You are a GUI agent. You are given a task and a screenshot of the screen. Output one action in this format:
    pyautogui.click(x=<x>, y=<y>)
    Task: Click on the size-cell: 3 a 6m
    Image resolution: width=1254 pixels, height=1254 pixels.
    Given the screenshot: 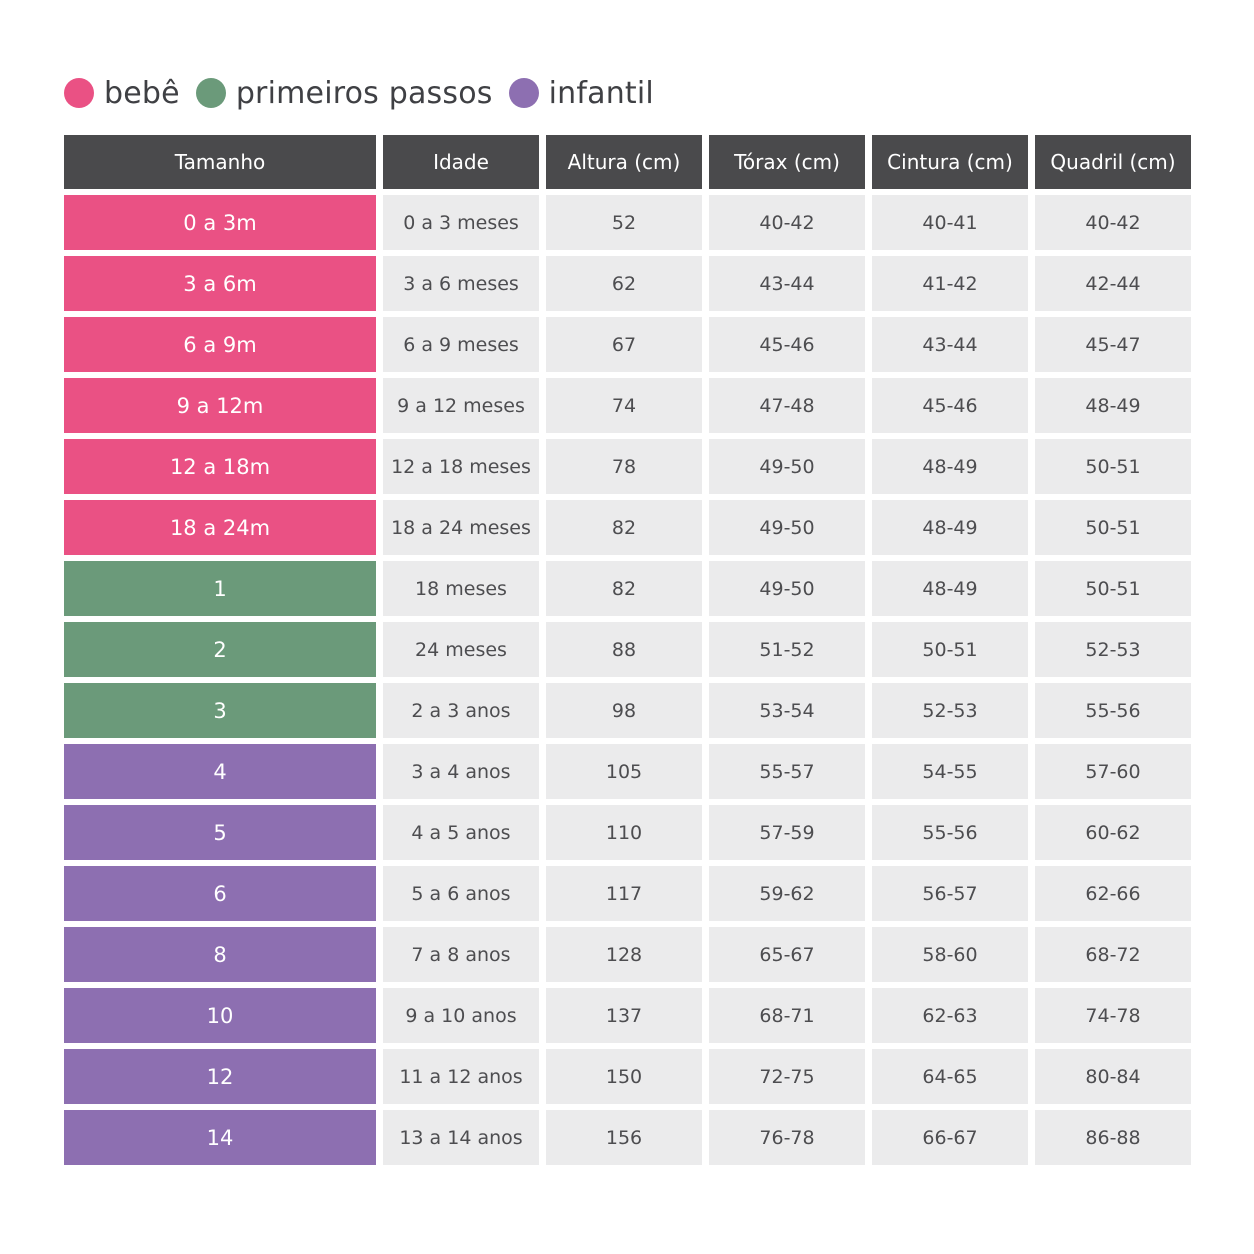 What is the action you would take?
    pyautogui.click(x=220, y=283)
    